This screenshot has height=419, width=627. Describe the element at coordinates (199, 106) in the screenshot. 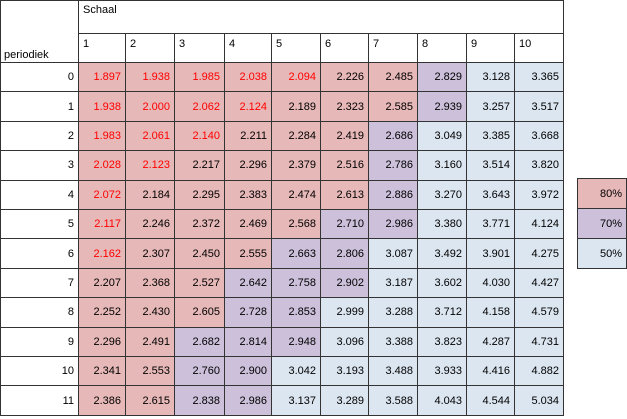

I see `table-cell: 2.062` at that location.